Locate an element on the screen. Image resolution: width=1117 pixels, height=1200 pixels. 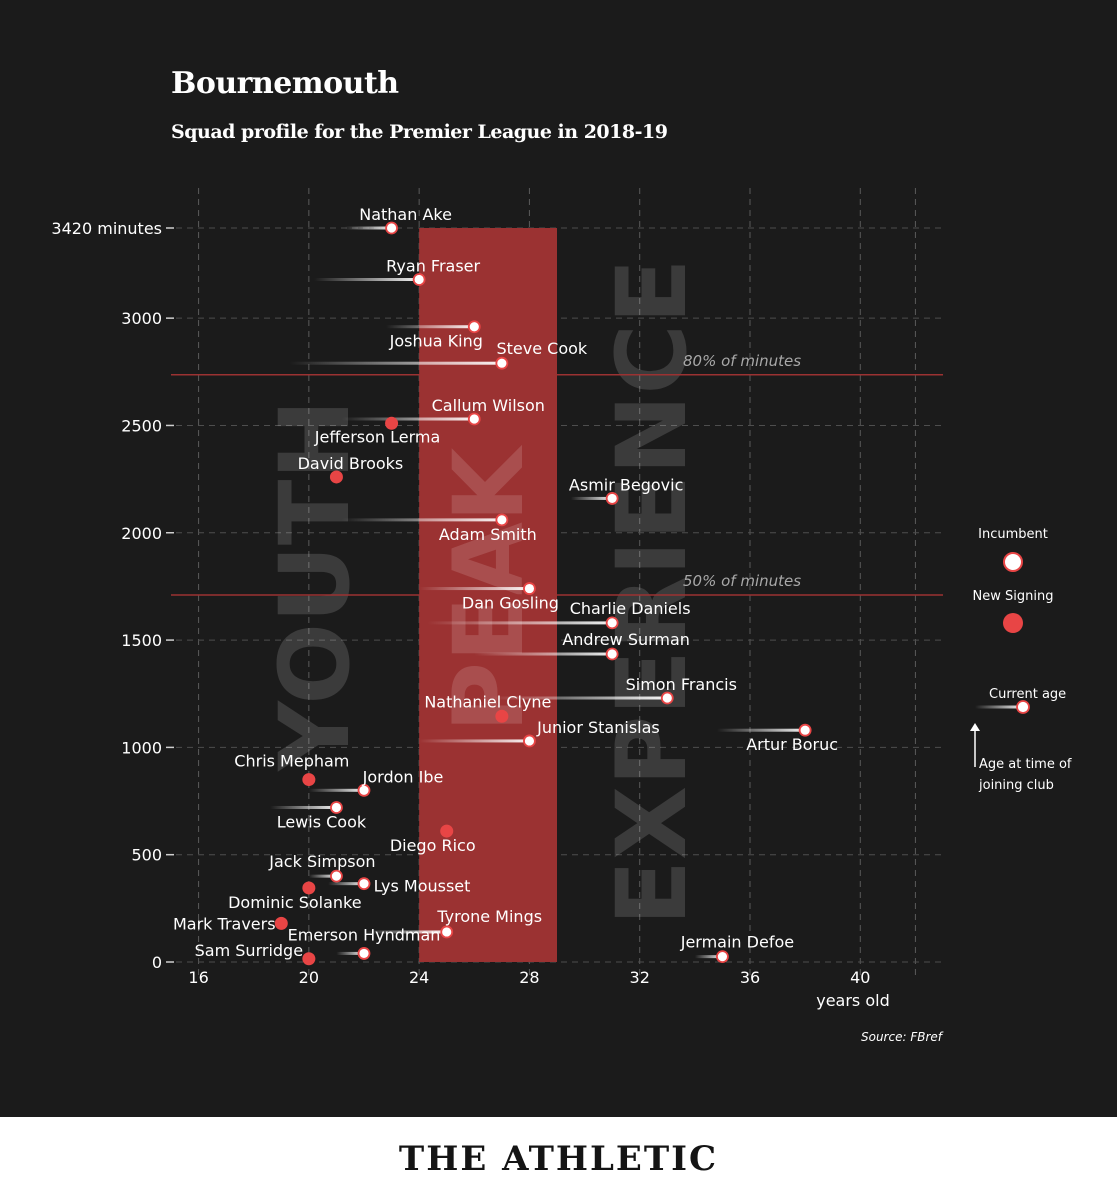
y-tick-label: 500 is located at coordinates (146, 855).